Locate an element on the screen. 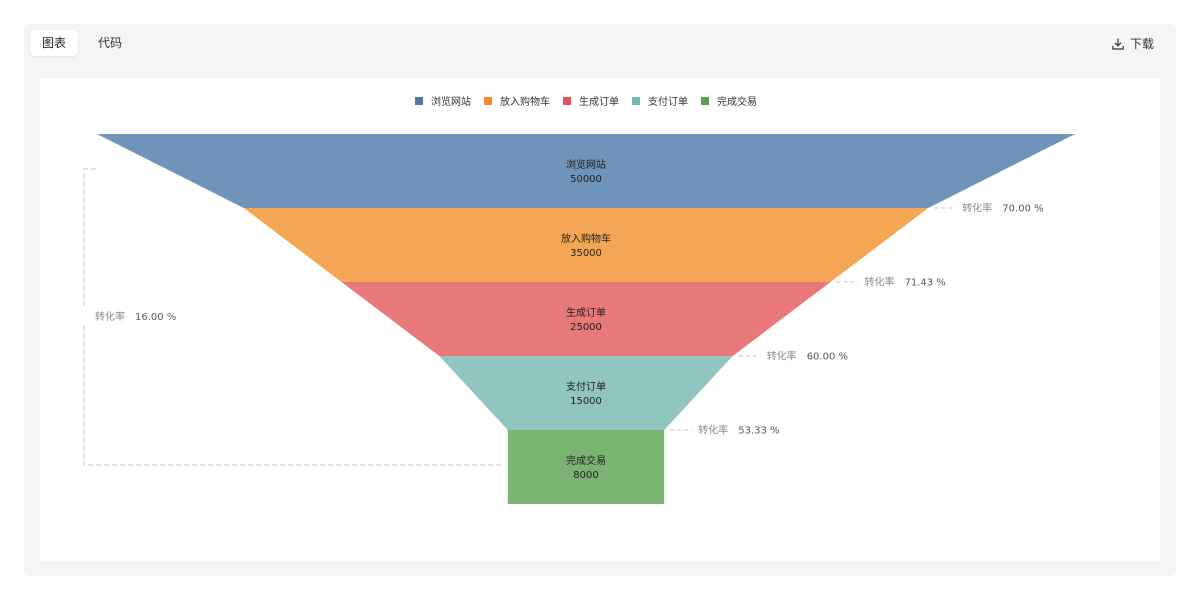  legend-label: 放入购物车 is located at coordinates (525, 101).